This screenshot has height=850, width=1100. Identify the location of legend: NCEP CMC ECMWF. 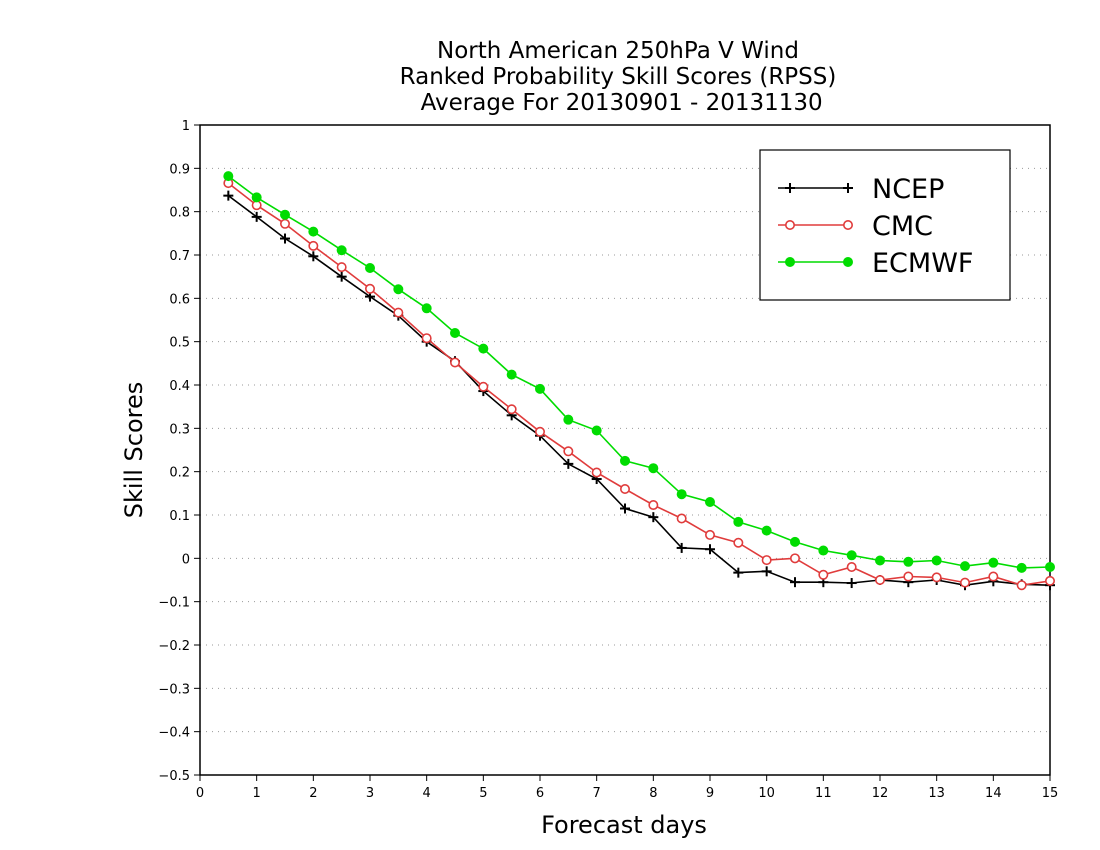
(885, 225).